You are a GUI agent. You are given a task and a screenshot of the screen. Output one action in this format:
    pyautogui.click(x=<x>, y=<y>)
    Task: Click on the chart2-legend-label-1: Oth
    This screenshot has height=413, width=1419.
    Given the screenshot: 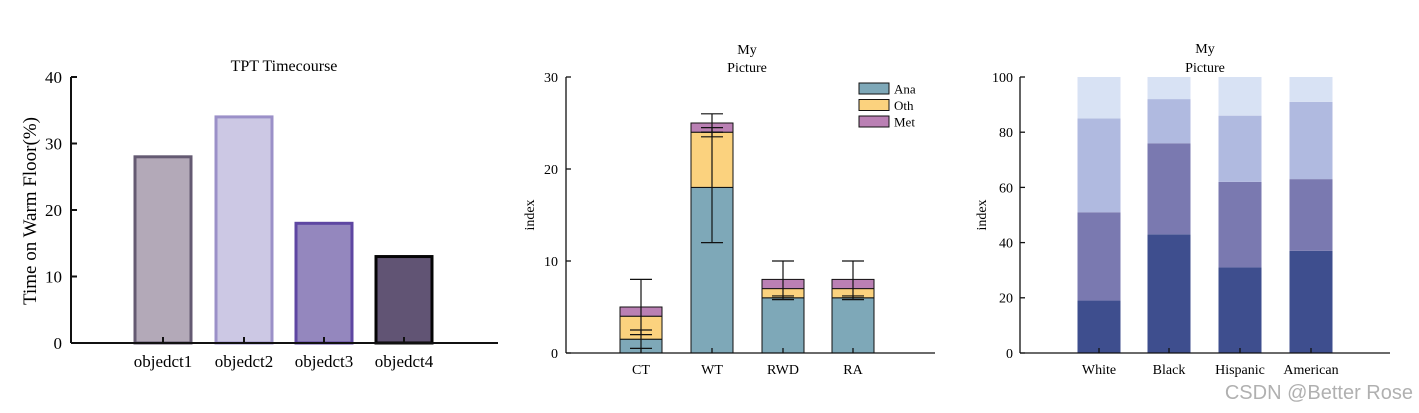 What is the action you would take?
    pyautogui.click(x=904, y=105)
    